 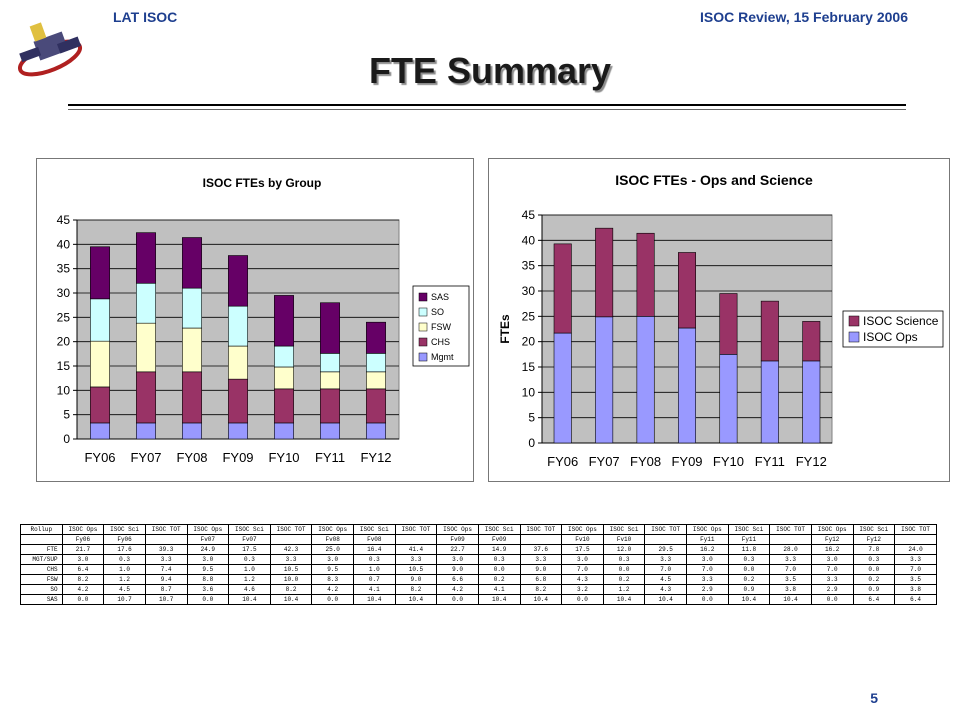 I want to click on table-cell: 4.3, so click(x=665, y=589).